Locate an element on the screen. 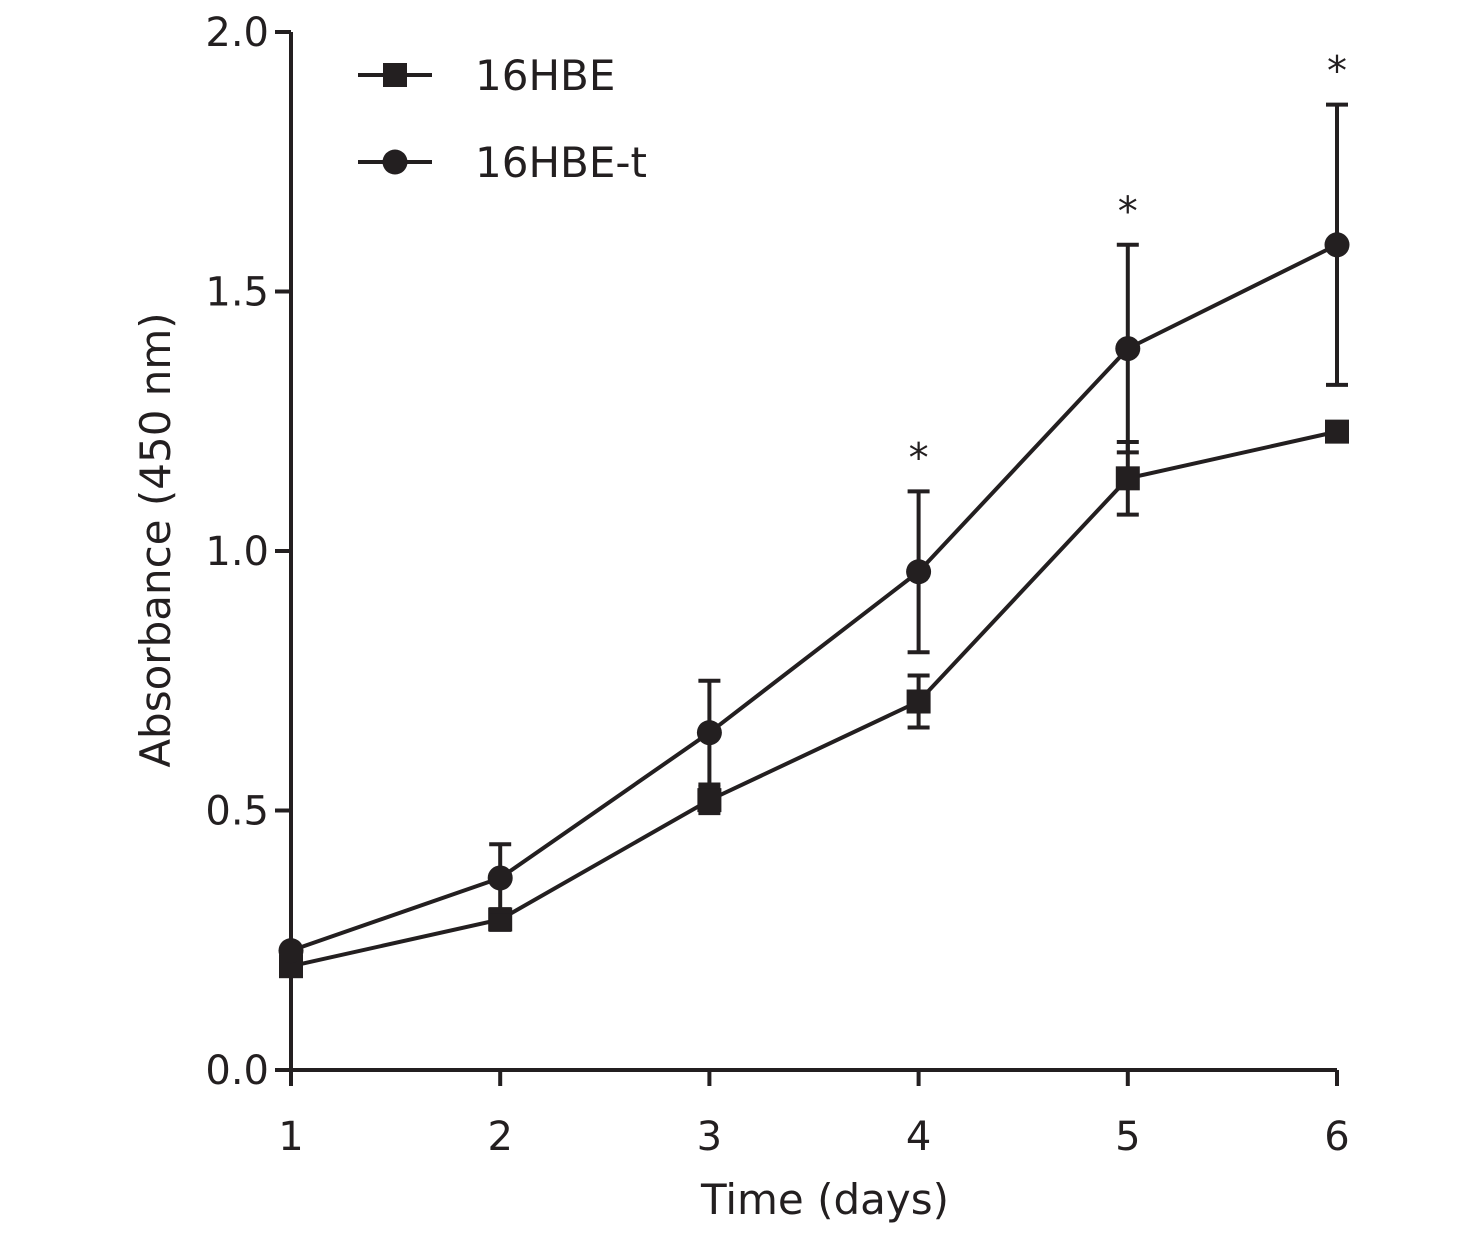 This screenshot has width=1476, height=1238. x-tick-label: 3 is located at coordinates (709, 1137).